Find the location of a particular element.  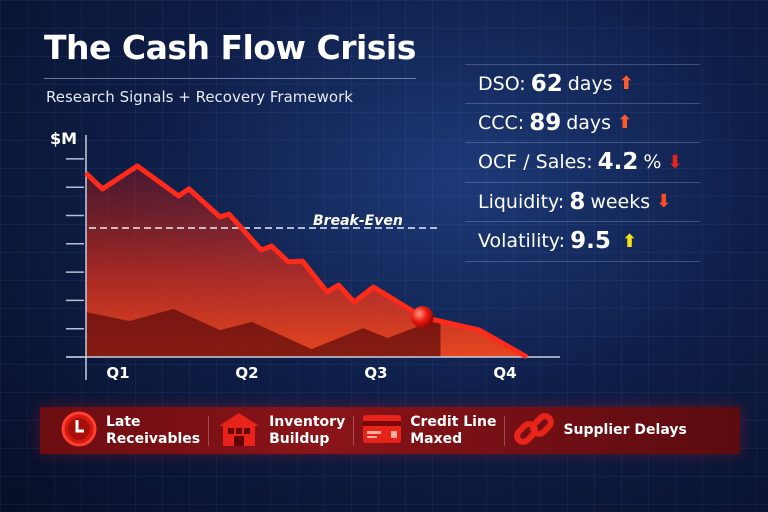

factor-item: Late Receivables is located at coordinates (124, 430).